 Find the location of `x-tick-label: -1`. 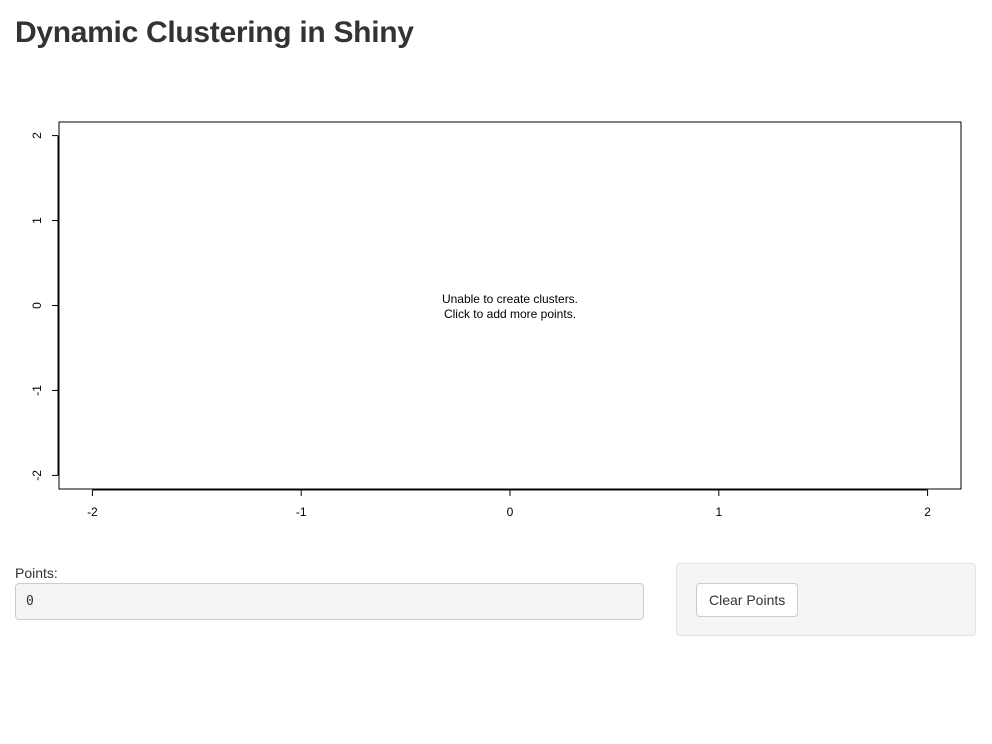

x-tick-label: -1 is located at coordinates (301, 512).